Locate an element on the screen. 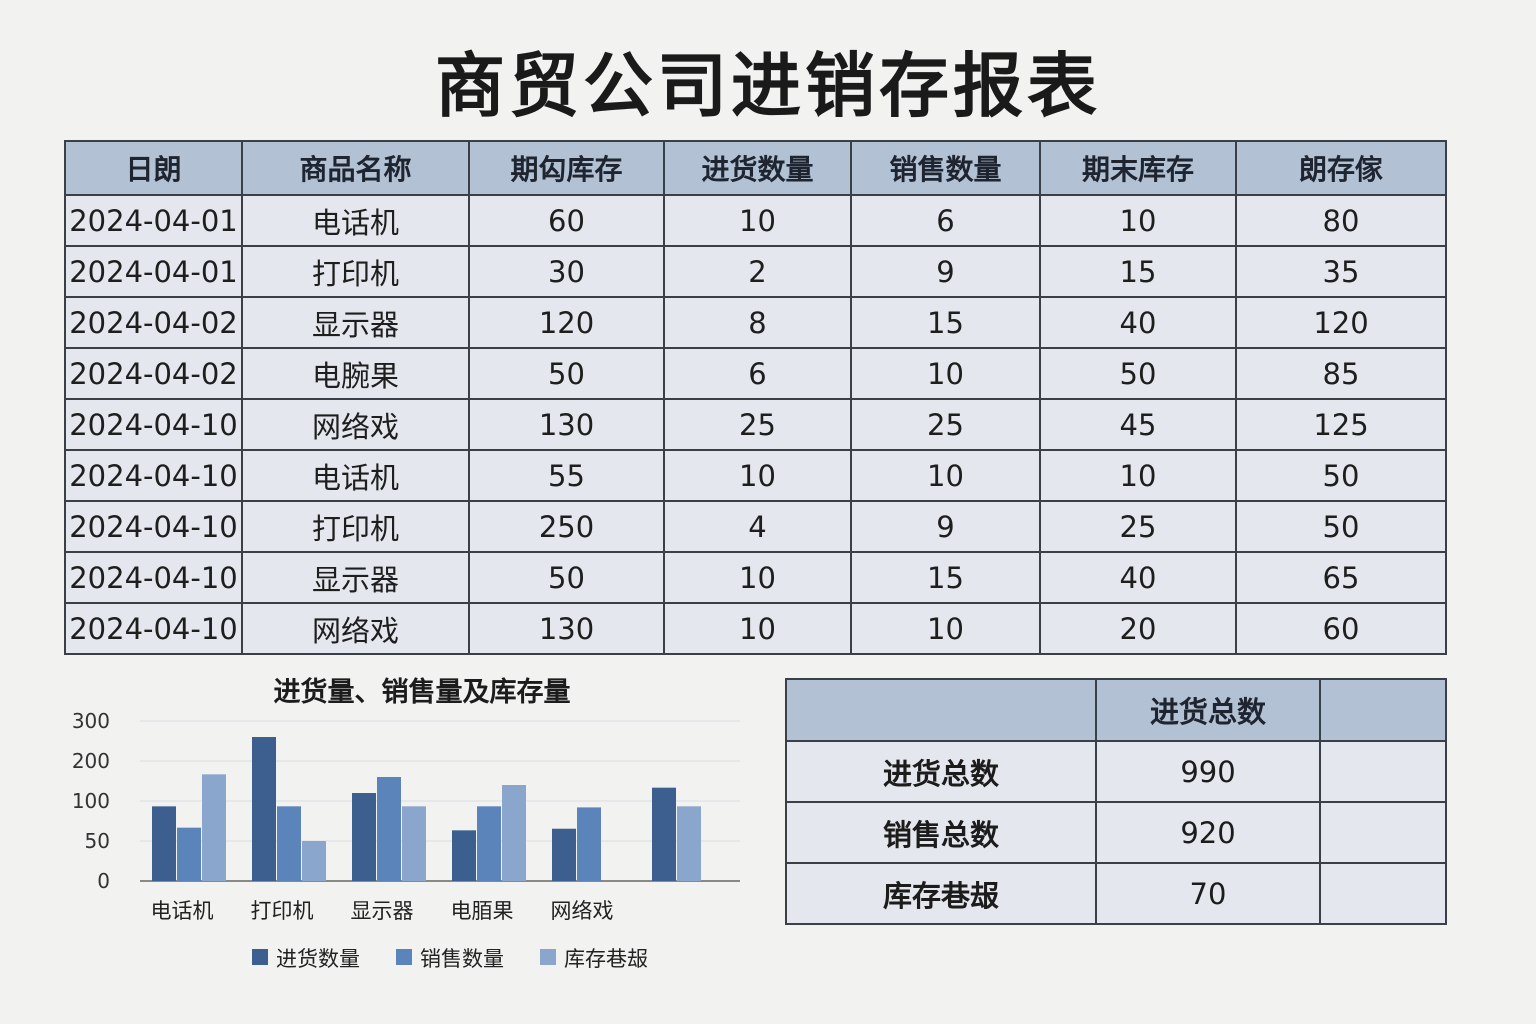 The image size is (1536, 1024). column-header: 销售数量 is located at coordinates (945, 168).